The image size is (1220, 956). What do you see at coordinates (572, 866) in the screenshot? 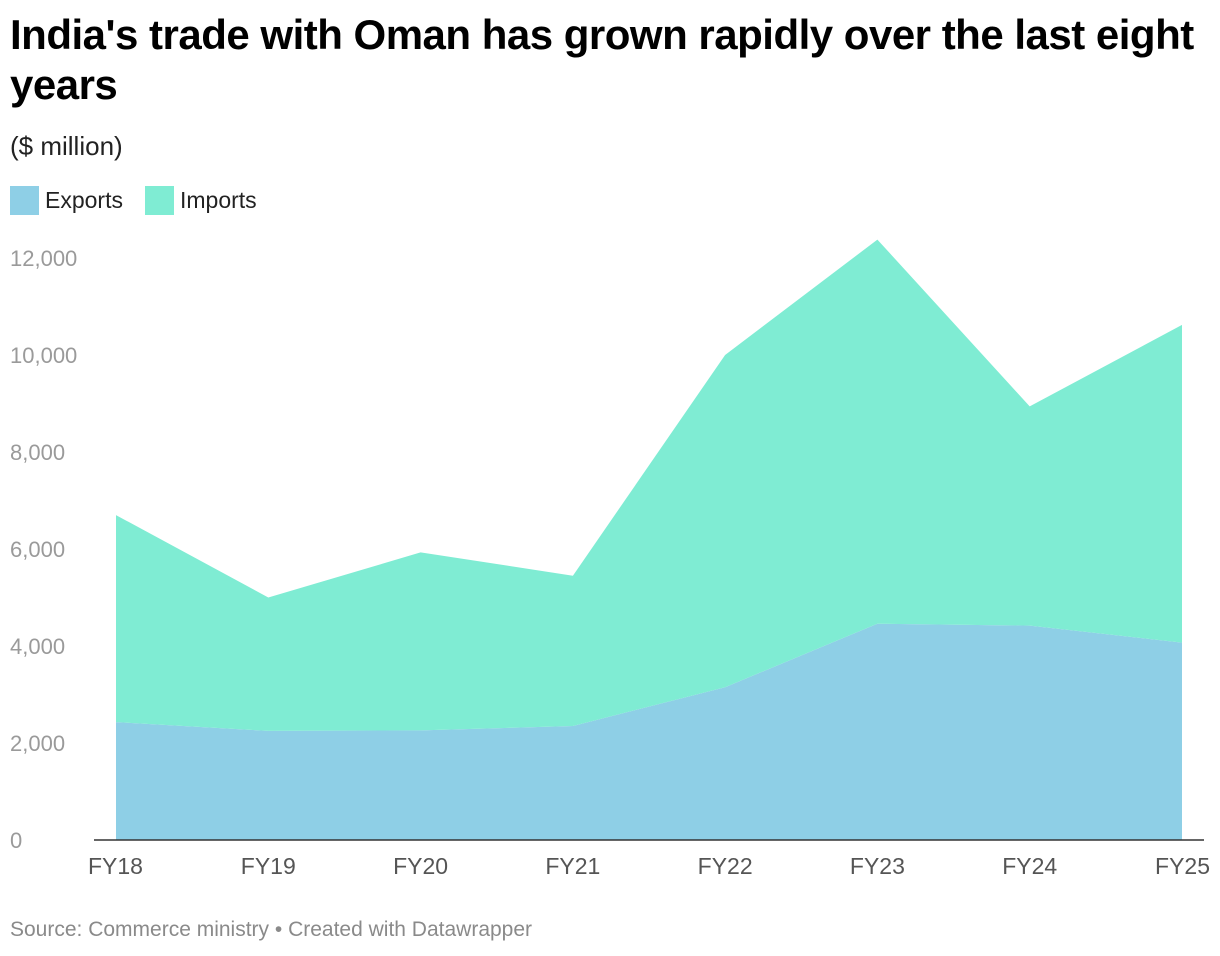
I see `x-tick-label: FY21` at bounding box center [572, 866].